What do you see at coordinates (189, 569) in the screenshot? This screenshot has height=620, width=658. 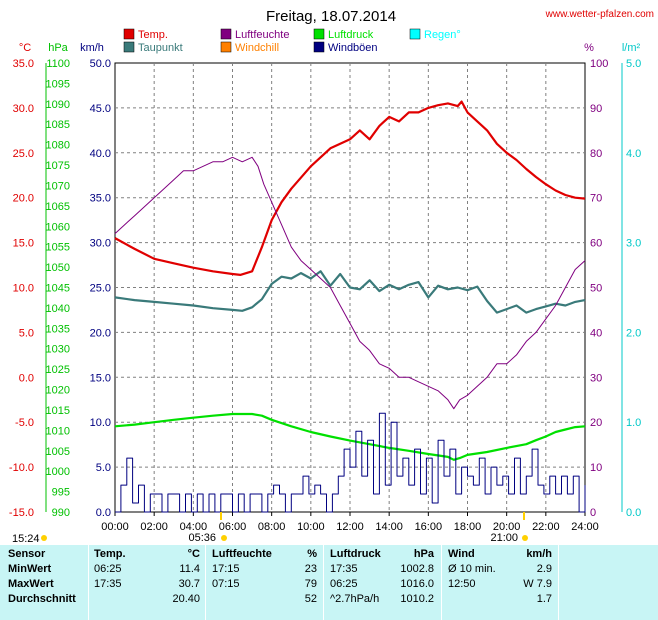 I see `table-cell: 11.4` at bounding box center [189, 569].